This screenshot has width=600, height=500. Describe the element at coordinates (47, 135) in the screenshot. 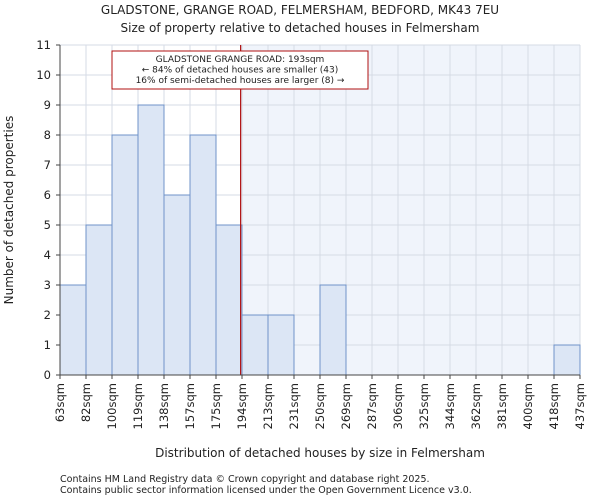

I see `y-tick-label: 8` at that location.